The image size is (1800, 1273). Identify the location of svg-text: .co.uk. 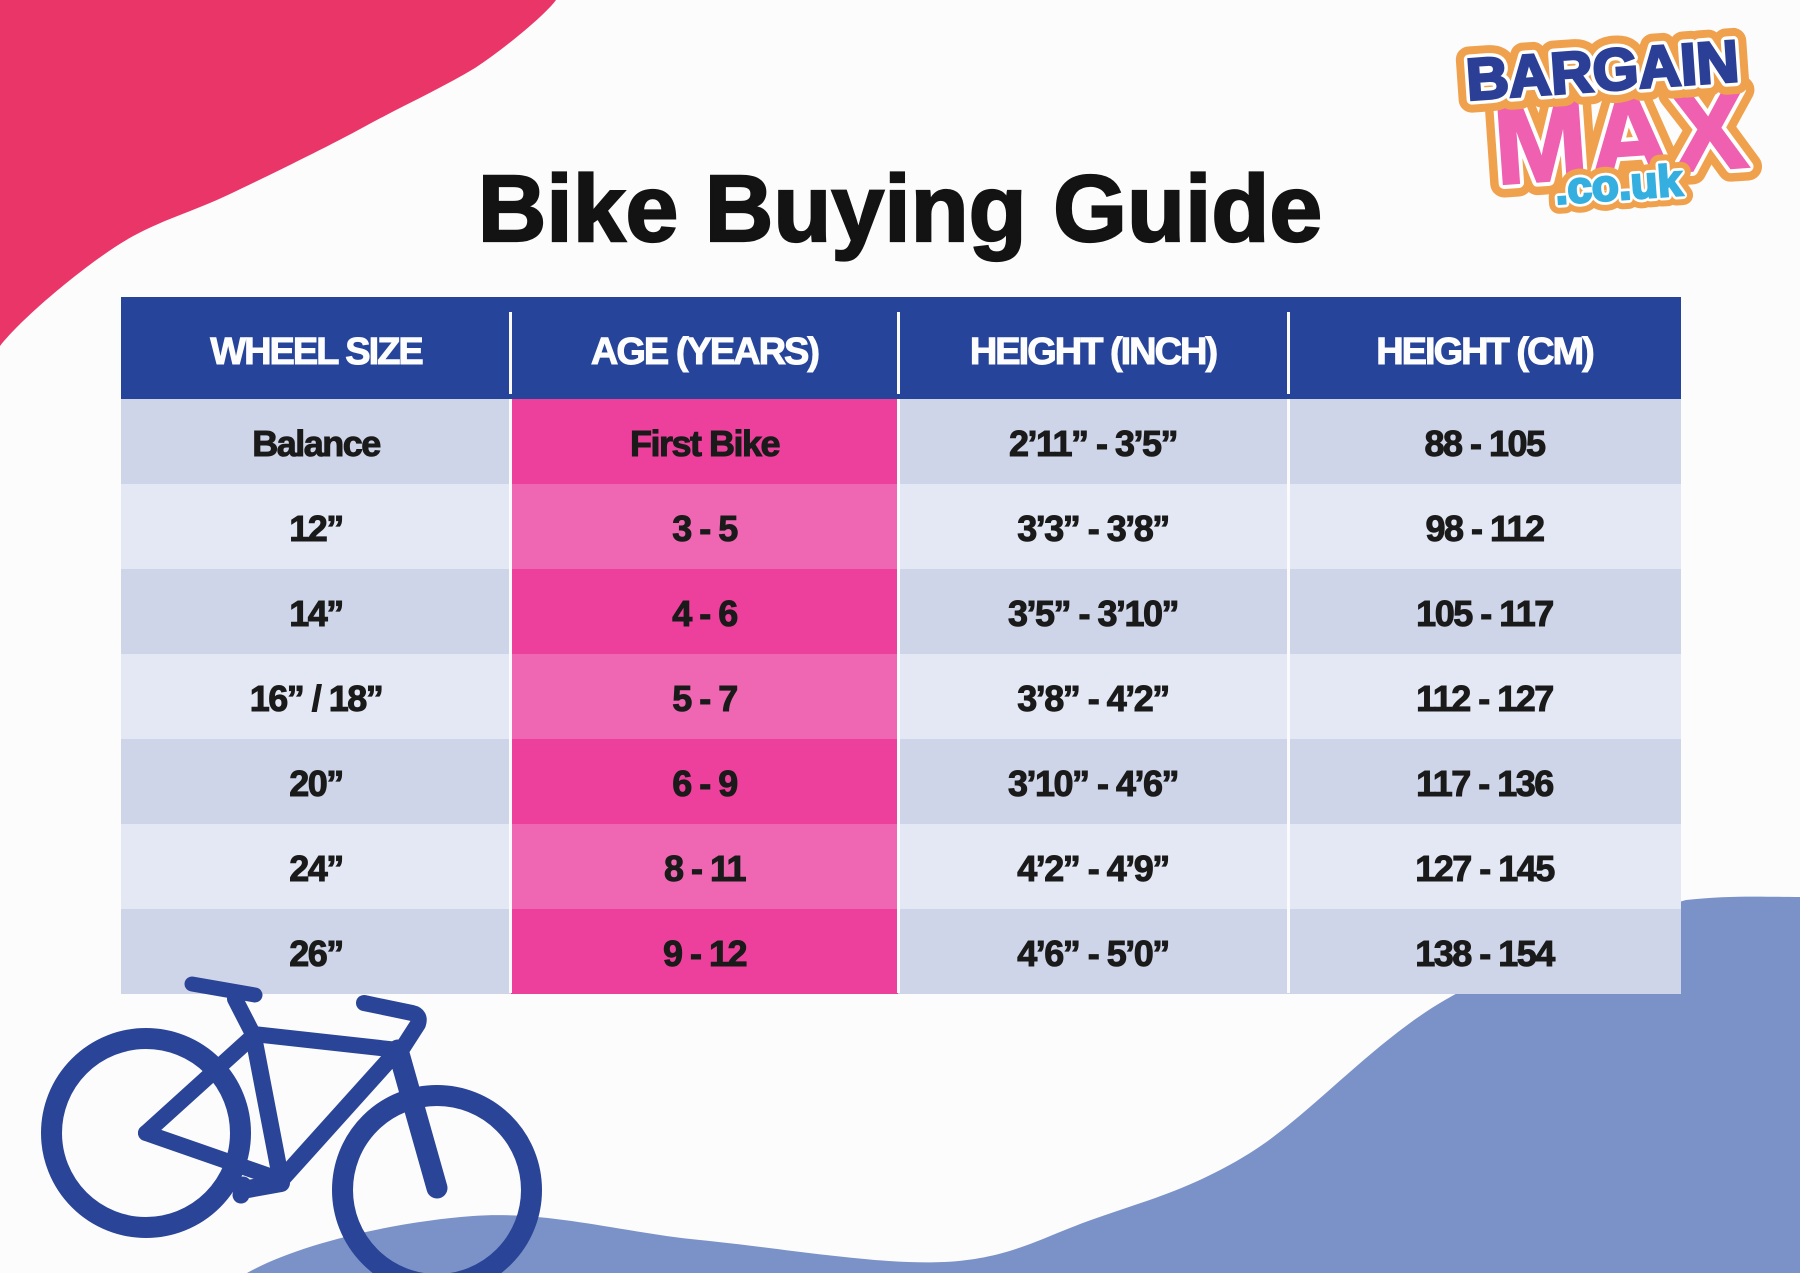
(1618, 185).